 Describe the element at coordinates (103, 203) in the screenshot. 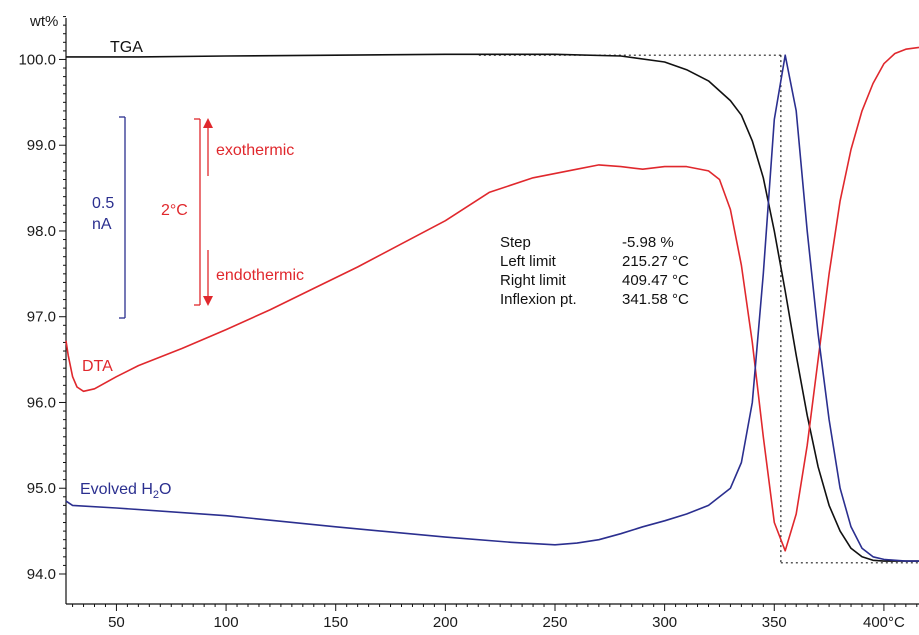

I see `blue-scale-value: 0.5` at that location.